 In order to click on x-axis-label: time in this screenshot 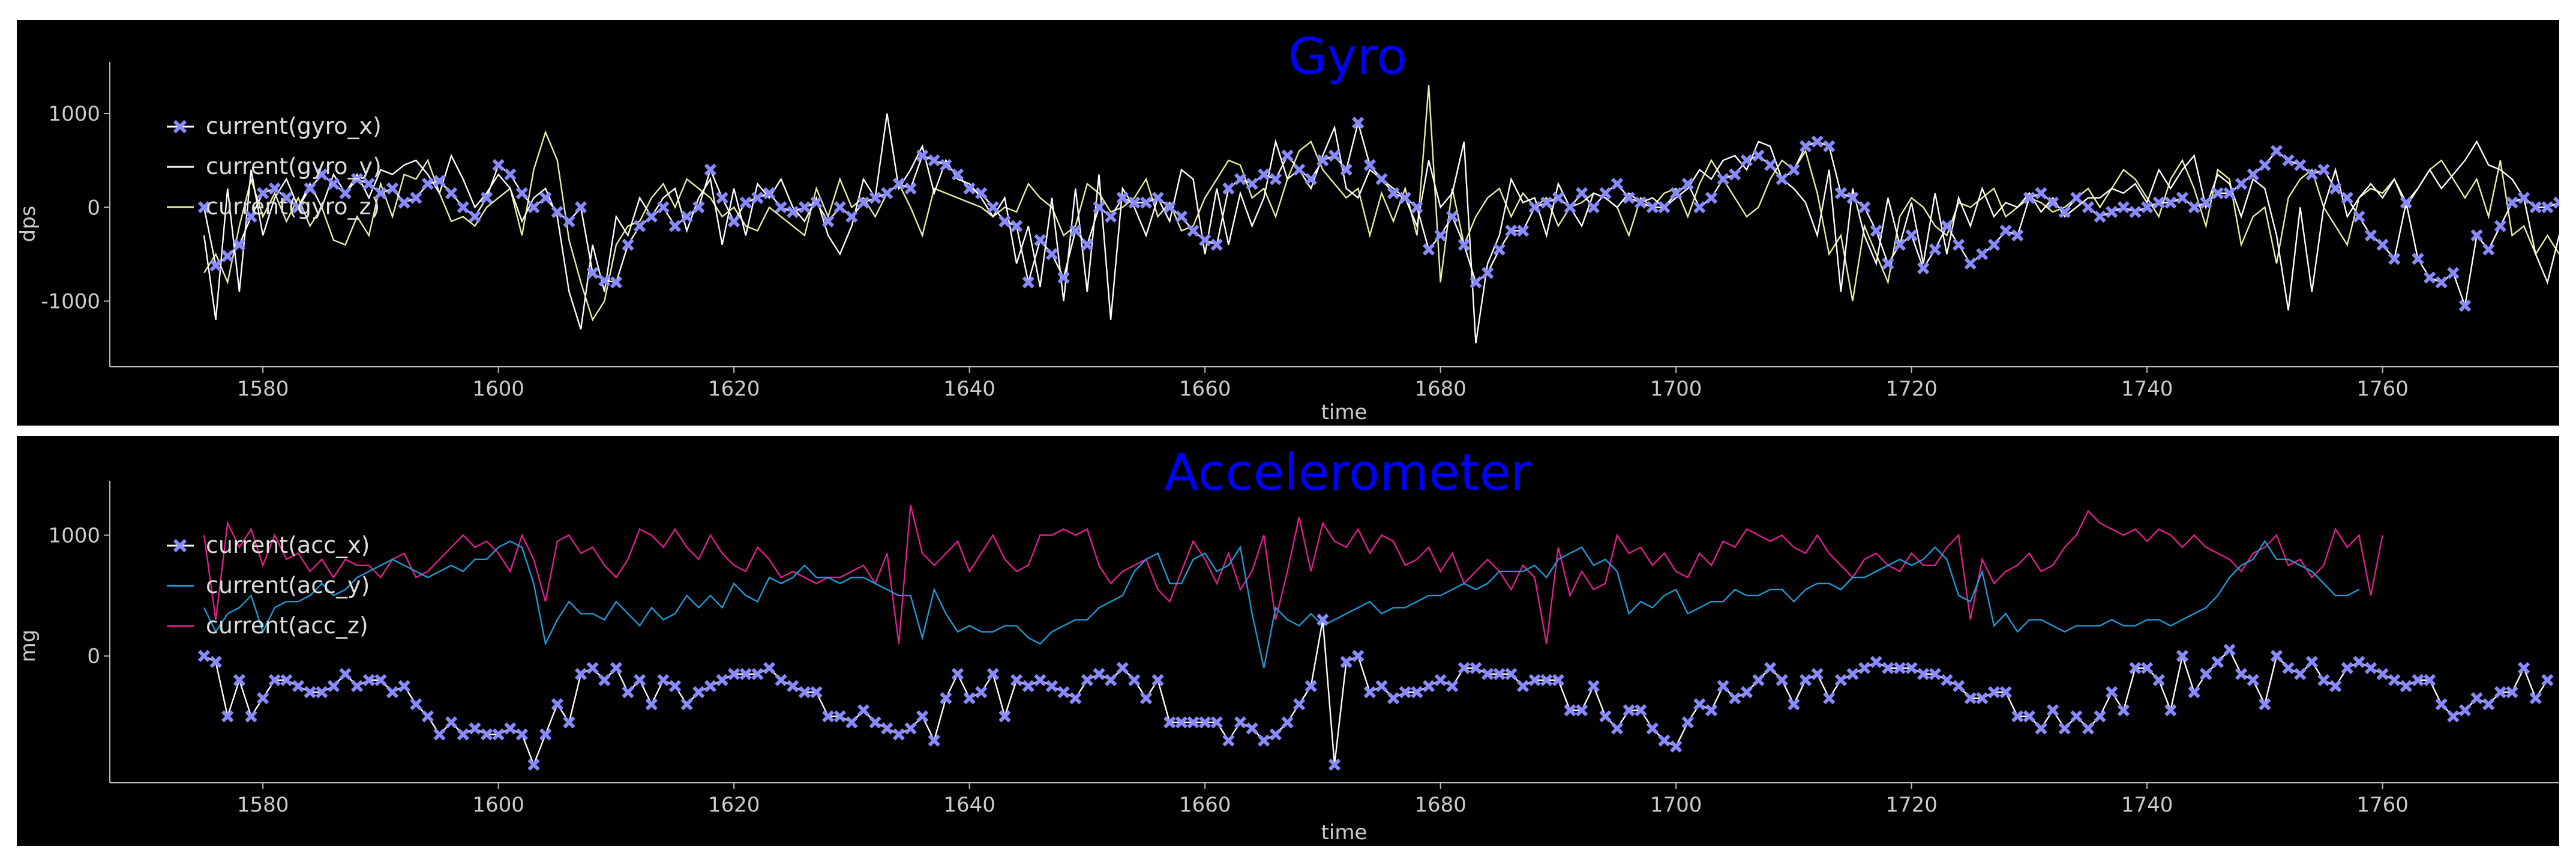, I will do `click(1344, 412)`.